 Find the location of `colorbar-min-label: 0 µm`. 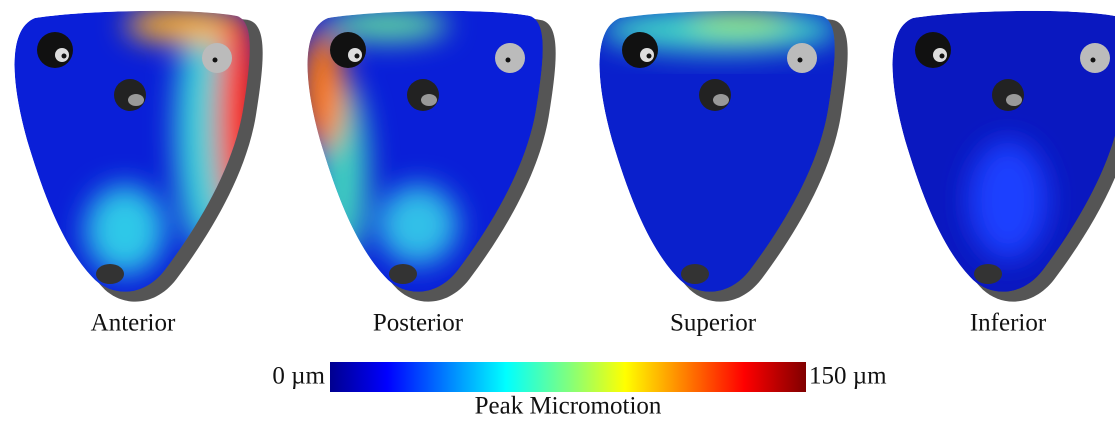

colorbar-min-label: 0 µm is located at coordinates (298, 376).